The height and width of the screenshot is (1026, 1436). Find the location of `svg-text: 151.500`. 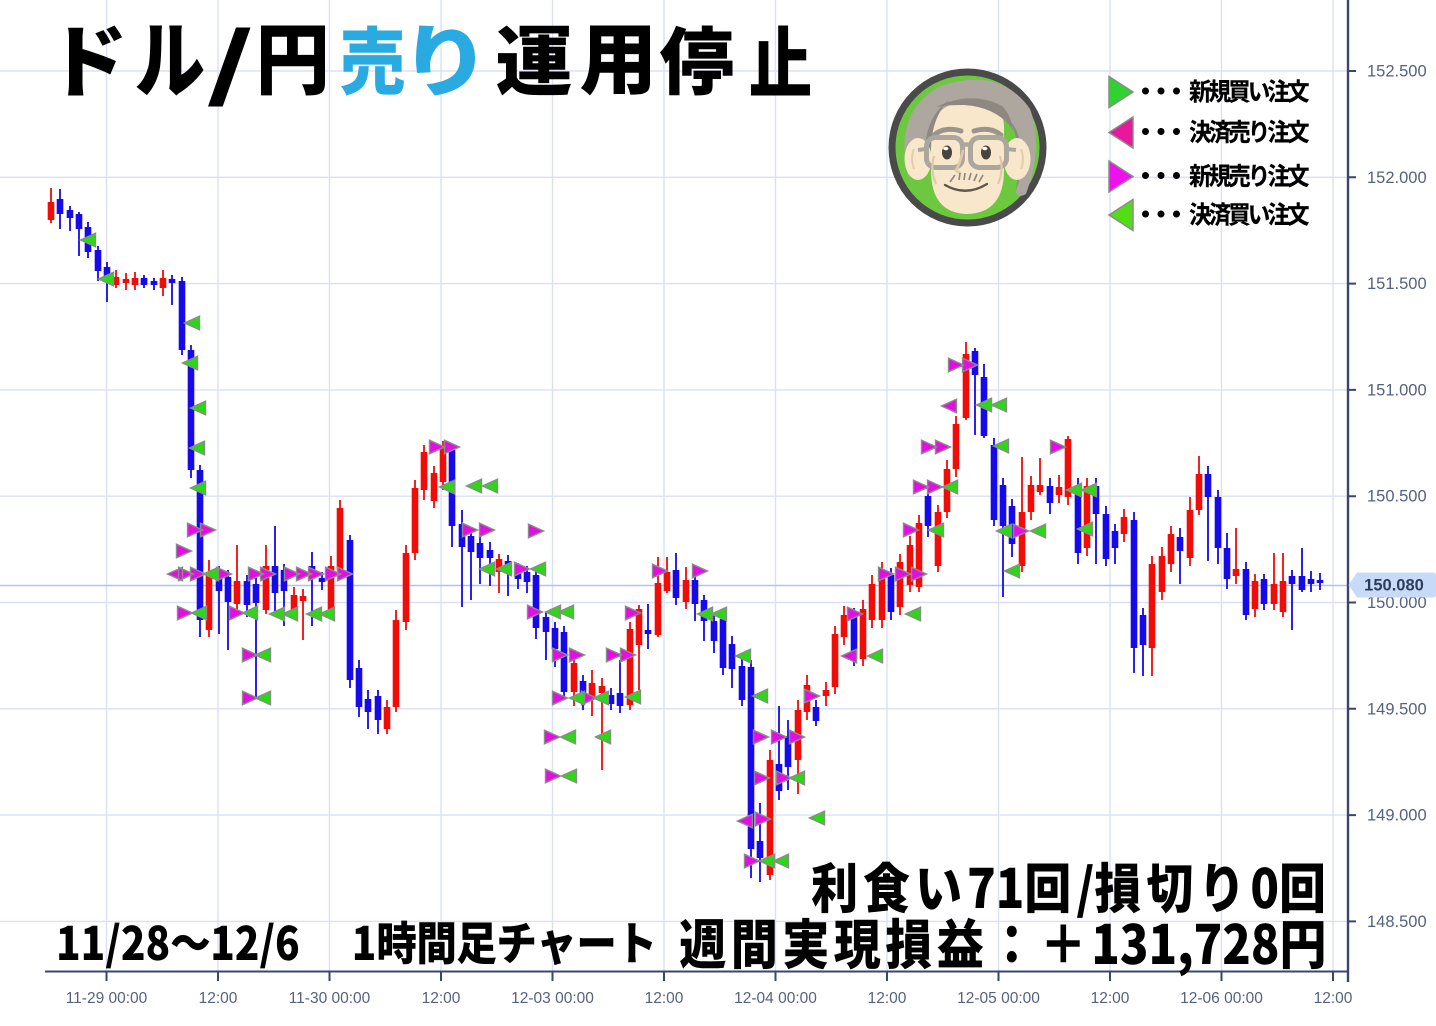

svg-text: 151.500 is located at coordinates (1397, 284).